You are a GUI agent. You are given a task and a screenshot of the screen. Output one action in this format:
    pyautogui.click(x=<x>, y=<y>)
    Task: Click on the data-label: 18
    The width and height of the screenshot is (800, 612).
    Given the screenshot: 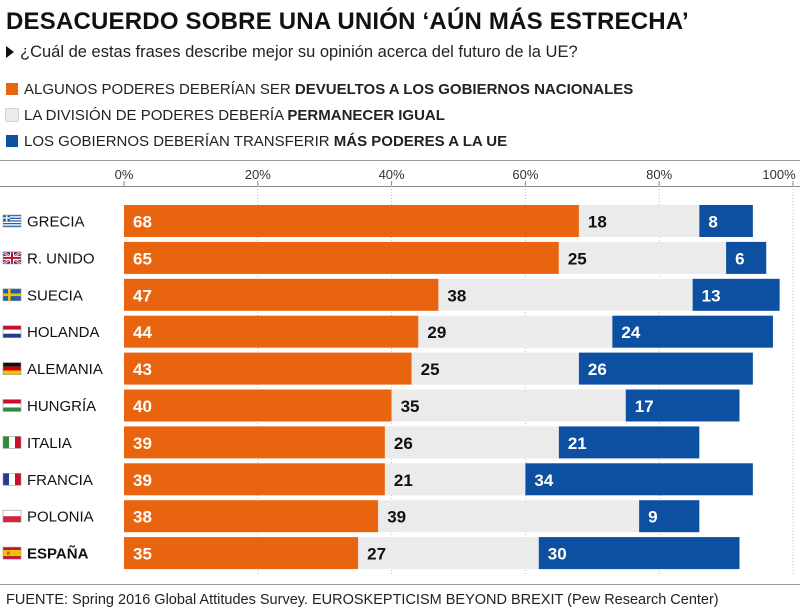 What is the action you would take?
    pyautogui.click(x=597, y=222)
    